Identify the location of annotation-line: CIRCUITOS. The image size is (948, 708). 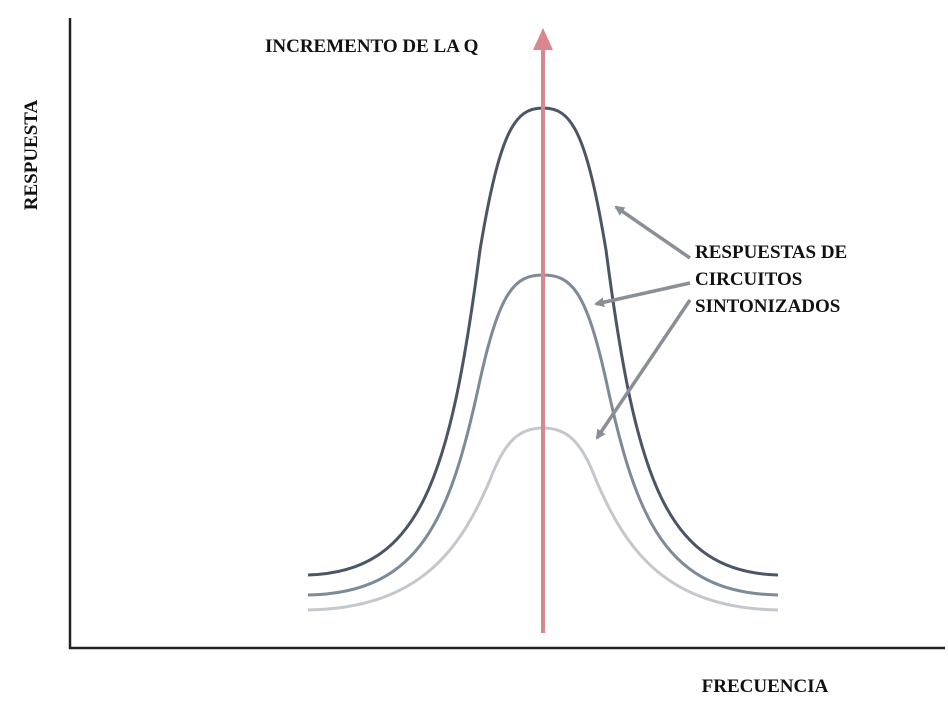
(748, 279).